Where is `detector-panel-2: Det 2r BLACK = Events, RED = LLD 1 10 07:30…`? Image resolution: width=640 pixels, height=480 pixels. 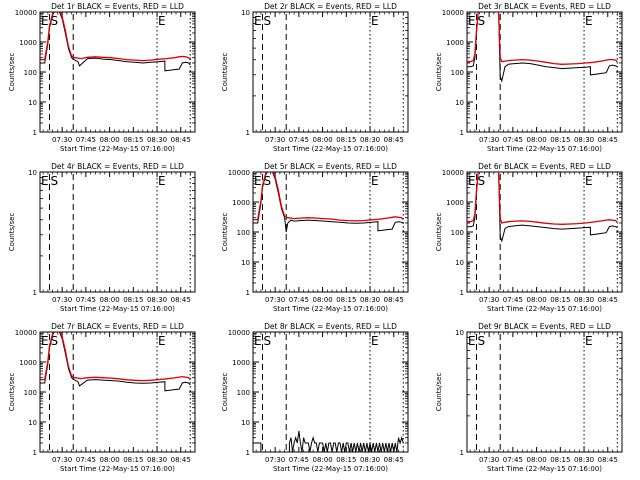 detector-panel-2: Det 2r BLACK = Events, RED = LLD 1 10 07:30… is located at coordinates (315, 77).